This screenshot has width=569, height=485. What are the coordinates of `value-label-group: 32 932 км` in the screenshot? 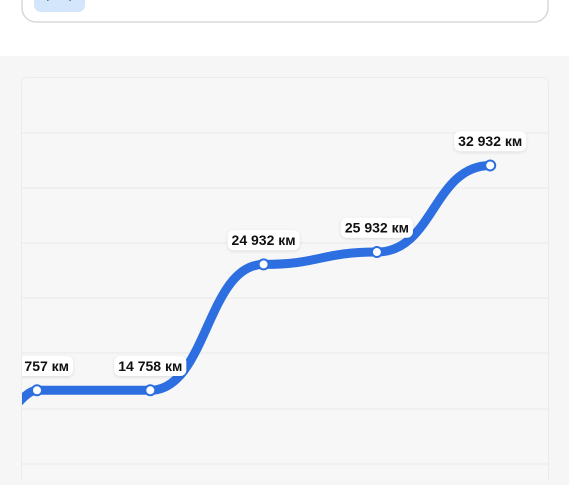 It's located at (490, 141).